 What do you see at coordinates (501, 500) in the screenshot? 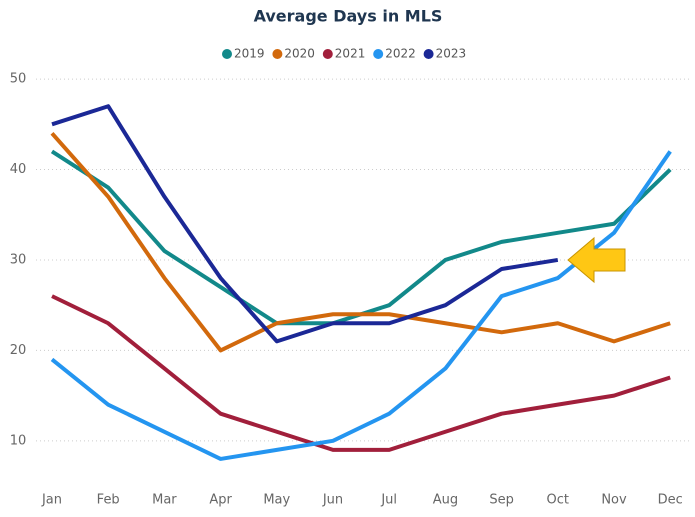
I see `x-tick-label: Sep` at bounding box center [501, 500].